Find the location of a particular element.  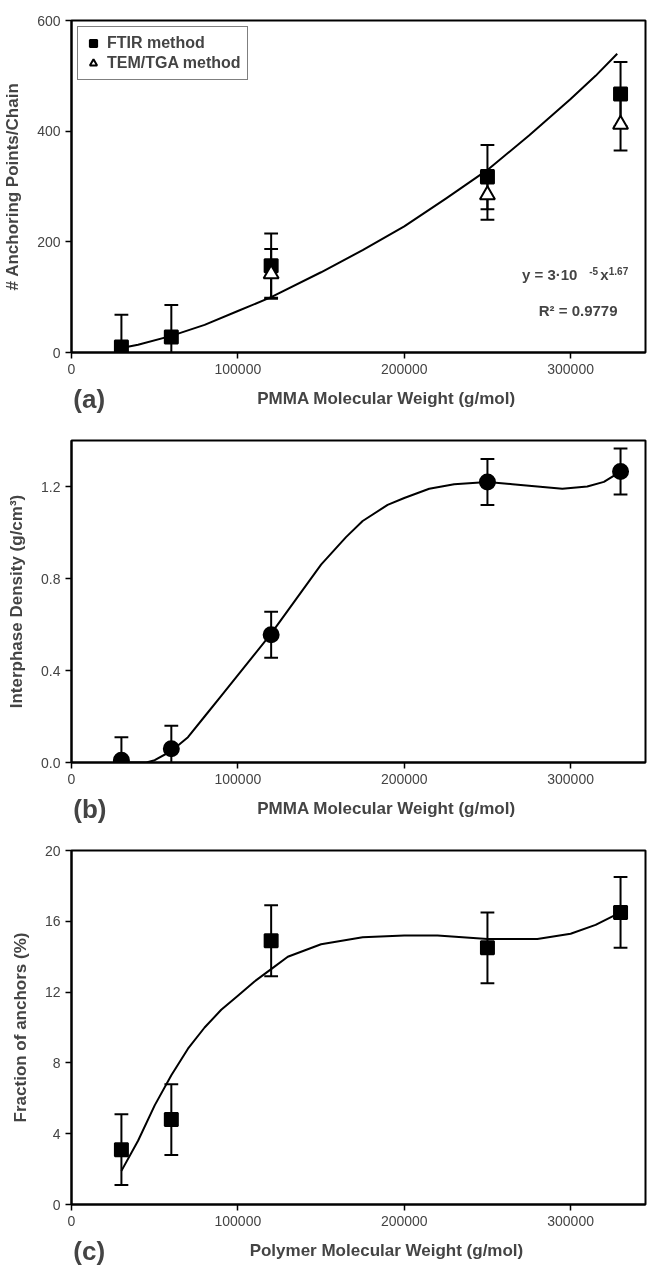

y-tick-label: 0.4 is located at coordinates (51, 670).